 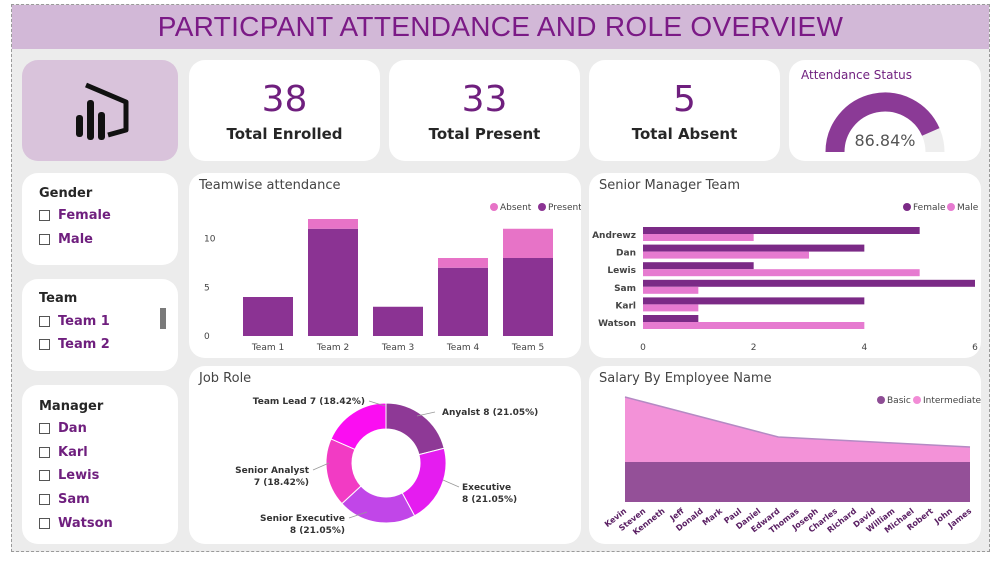 What do you see at coordinates (490, 413) in the screenshot?
I see `donut-label: Anyalst 8 (21.05%)` at bounding box center [490, 413].